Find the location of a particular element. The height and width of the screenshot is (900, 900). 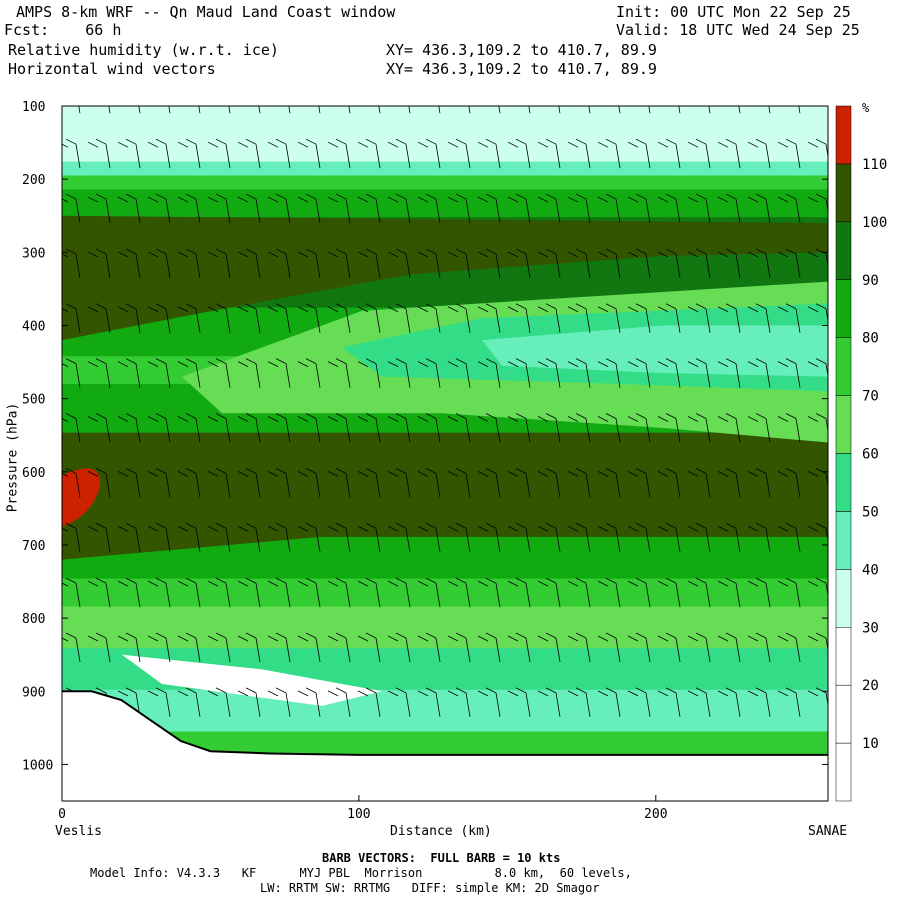

colorbar-label: 110 is located at coordinates (874, 165).